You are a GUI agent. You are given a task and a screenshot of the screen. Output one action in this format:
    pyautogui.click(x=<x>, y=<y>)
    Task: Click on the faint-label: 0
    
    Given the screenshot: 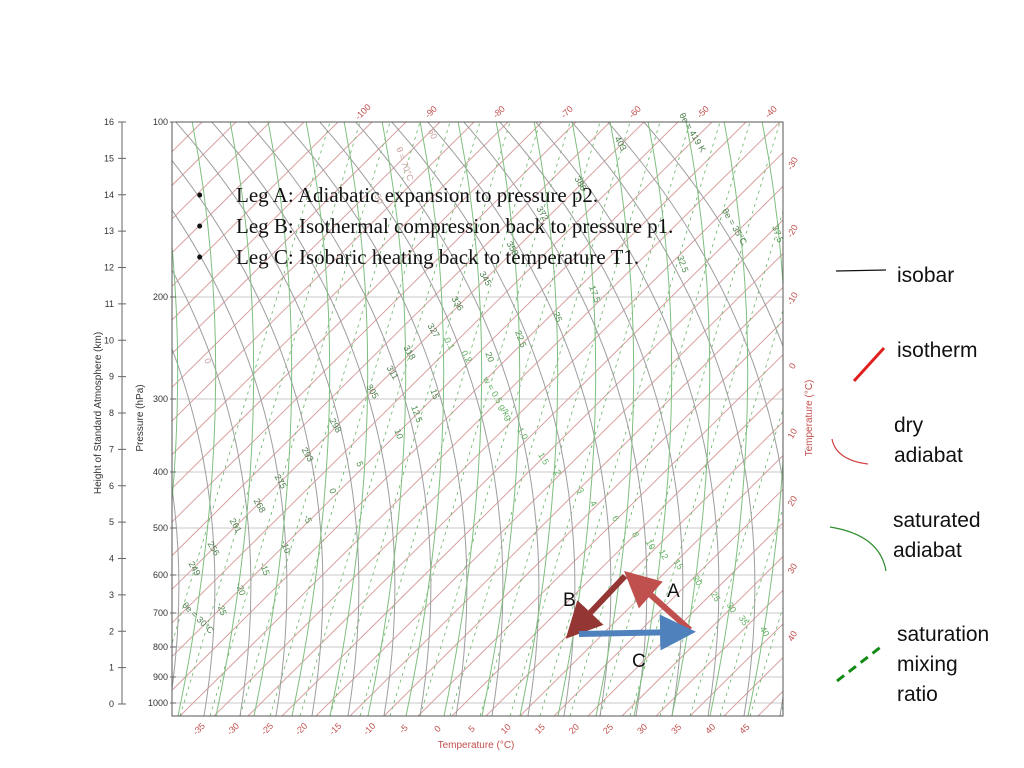 What is the action you would take?
    pyautogui.click(x=207, y=361)
    